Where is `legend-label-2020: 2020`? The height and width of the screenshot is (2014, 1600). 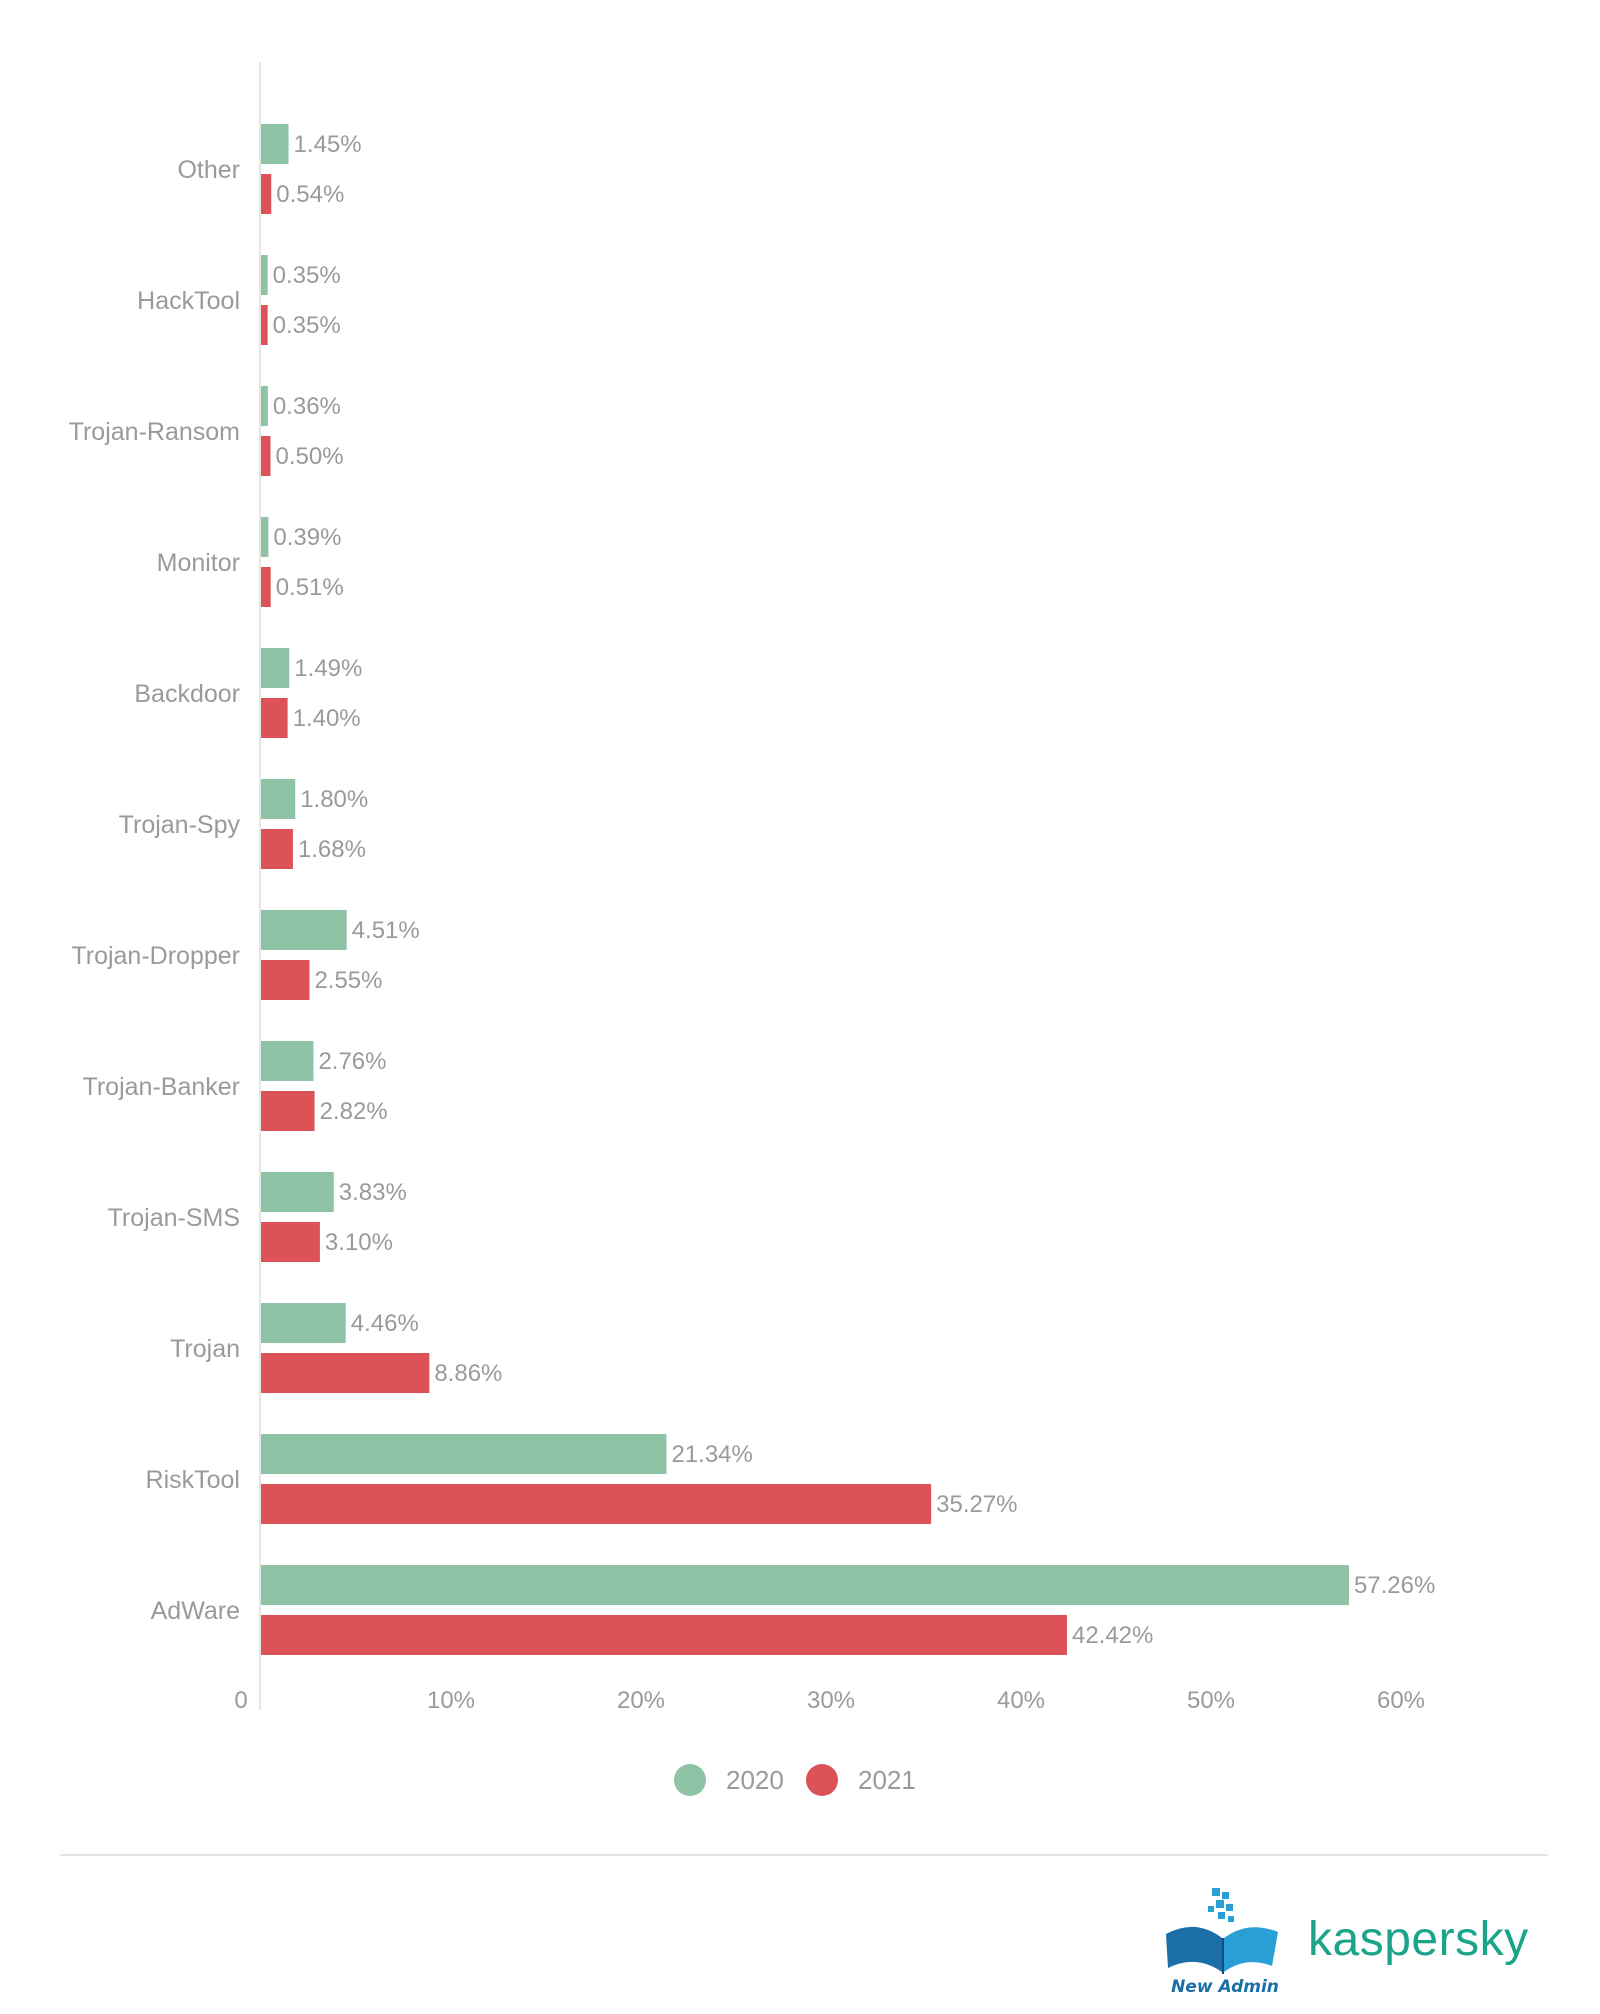 legend-label-2020: 2020 is located at coordinates (755, 1780).